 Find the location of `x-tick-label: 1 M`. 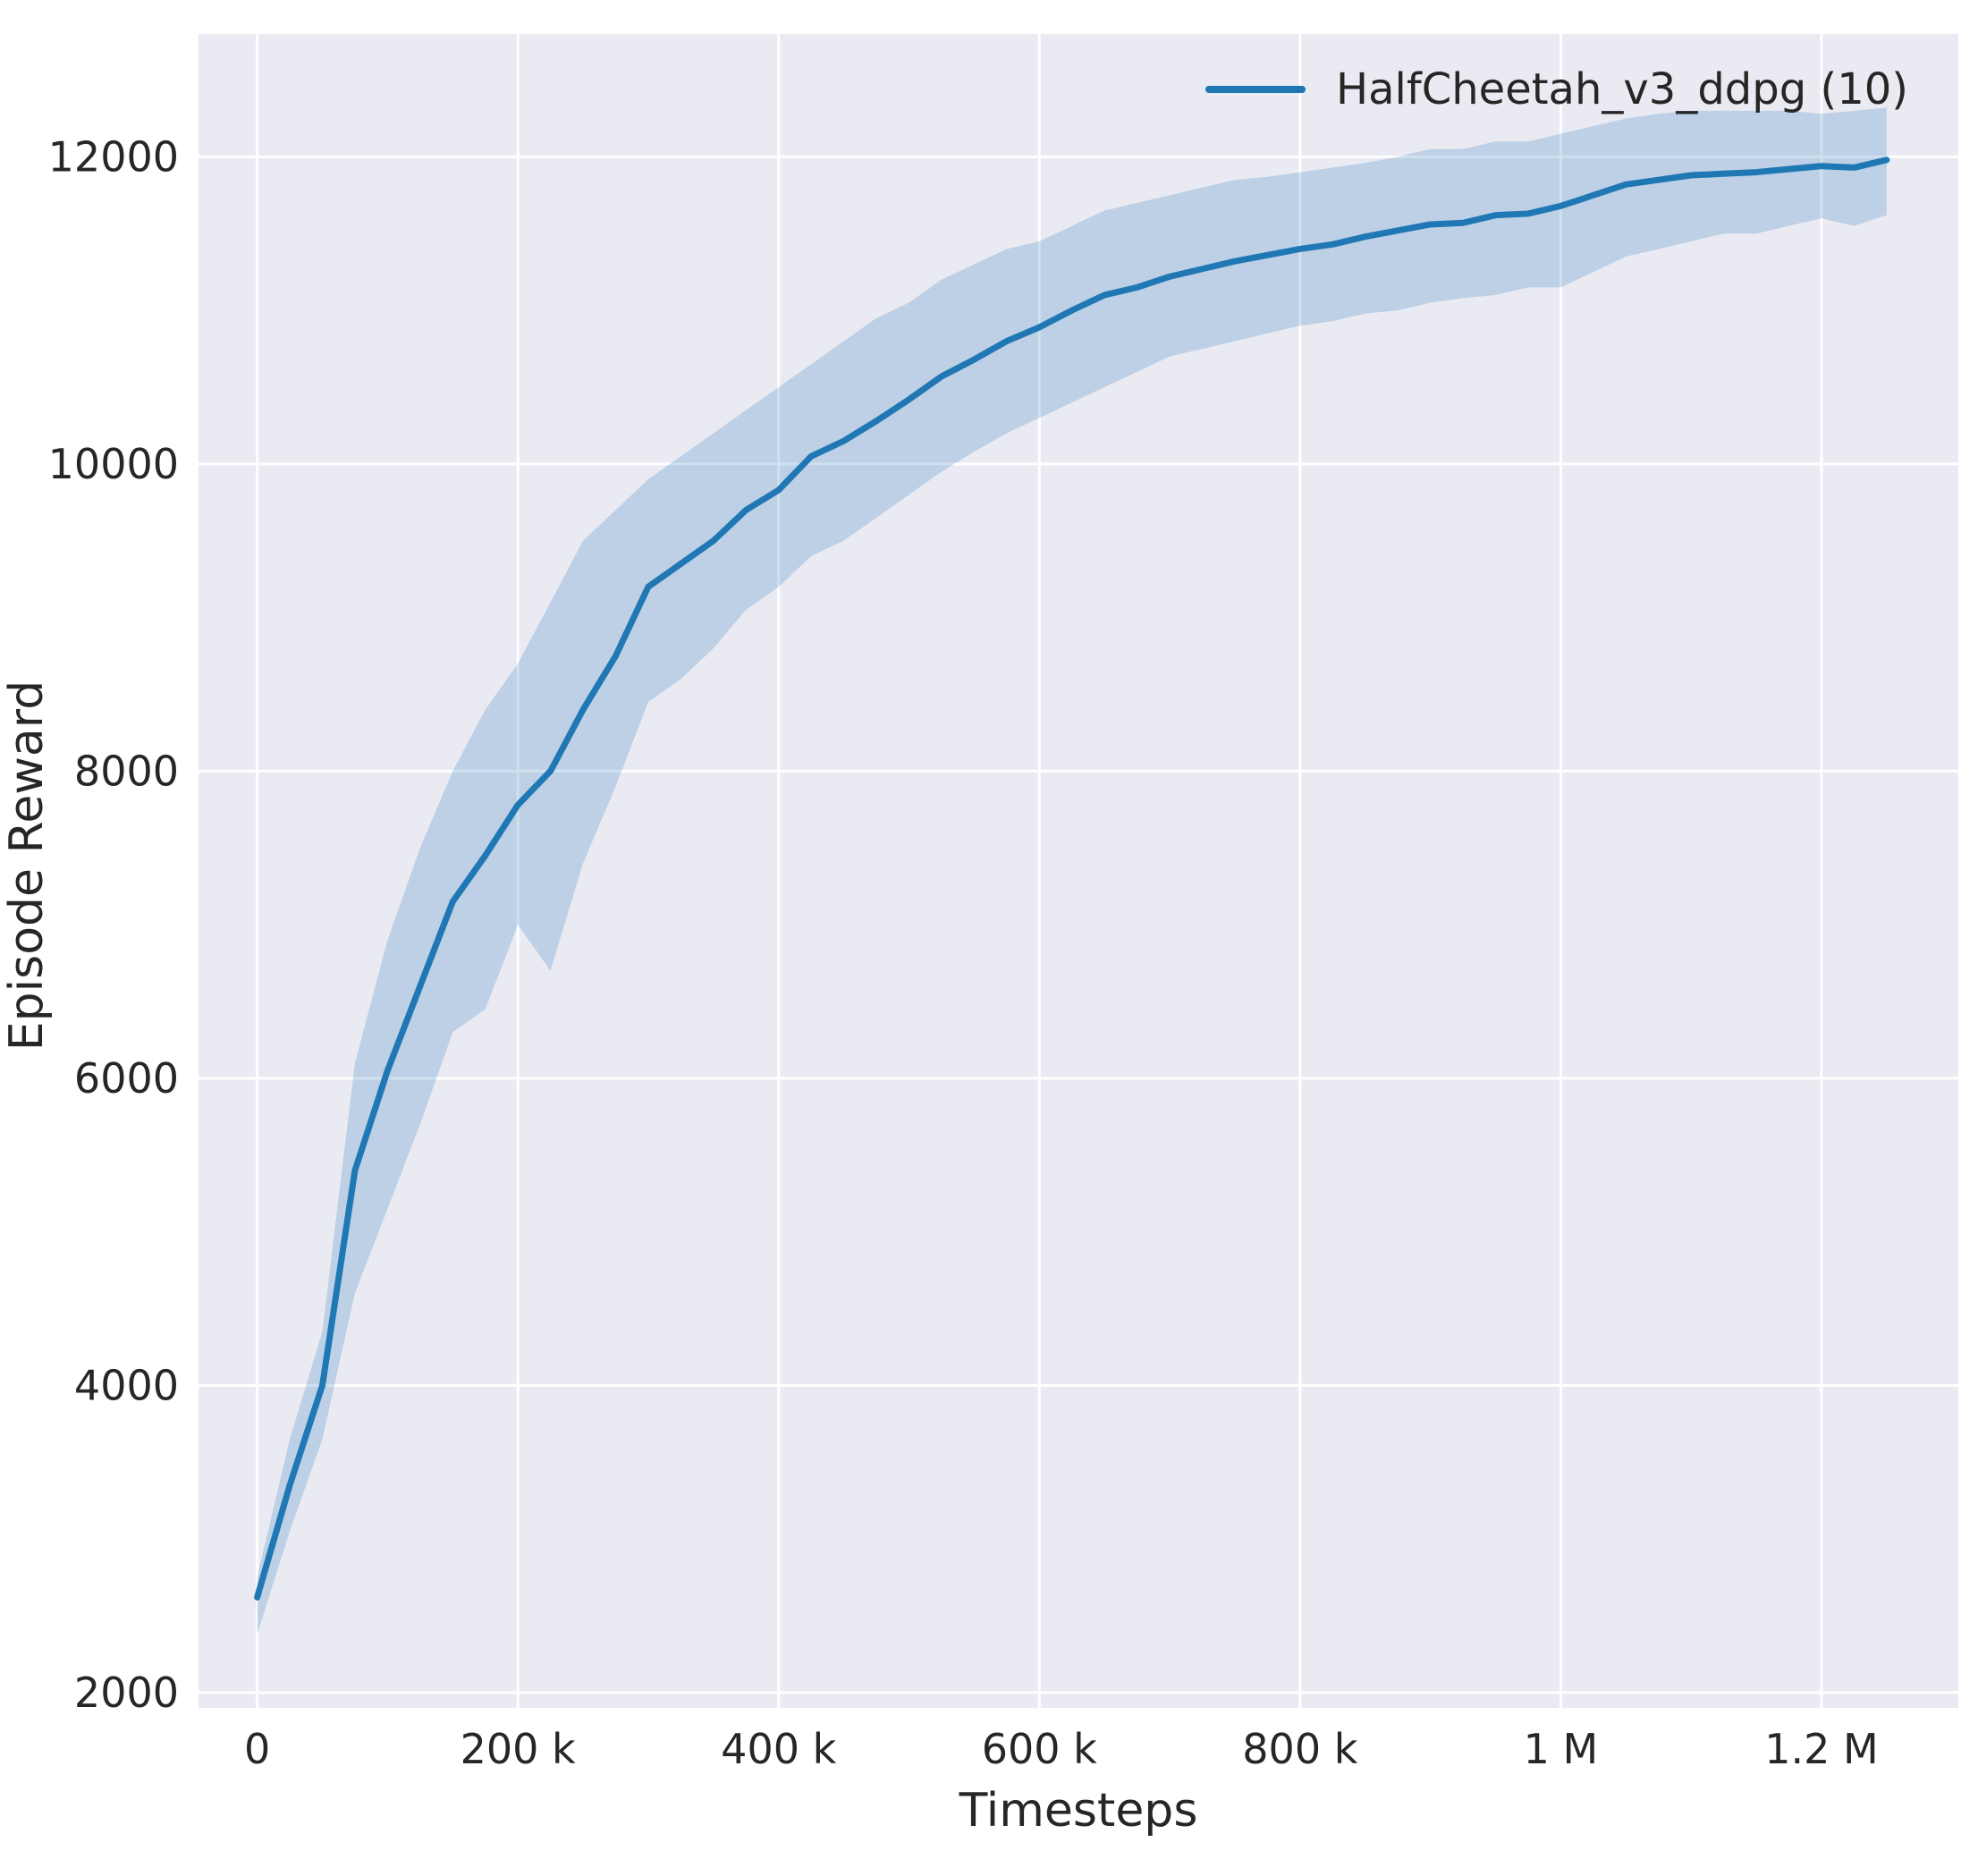

x-tick-label: 1 M is located at coordinates (1561, 1749).